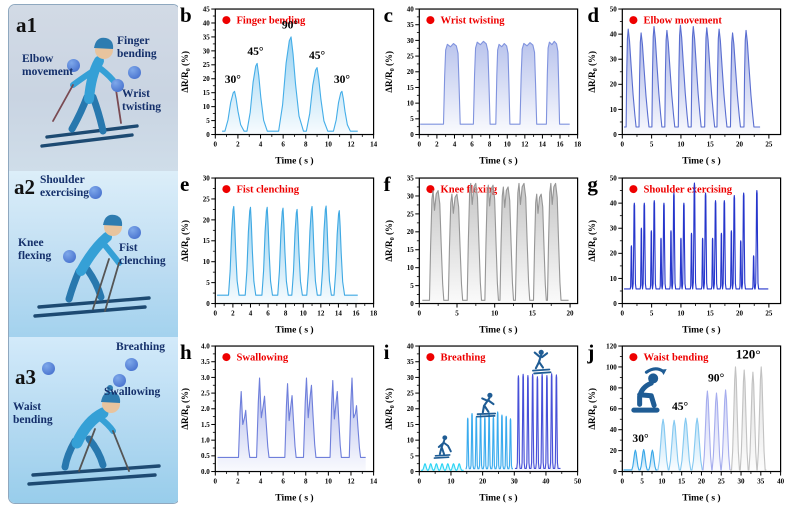 Image resolution: width=789 pixels, height=506 pixels. I want to click on sensor-dot-elbow, so click(73, 65).